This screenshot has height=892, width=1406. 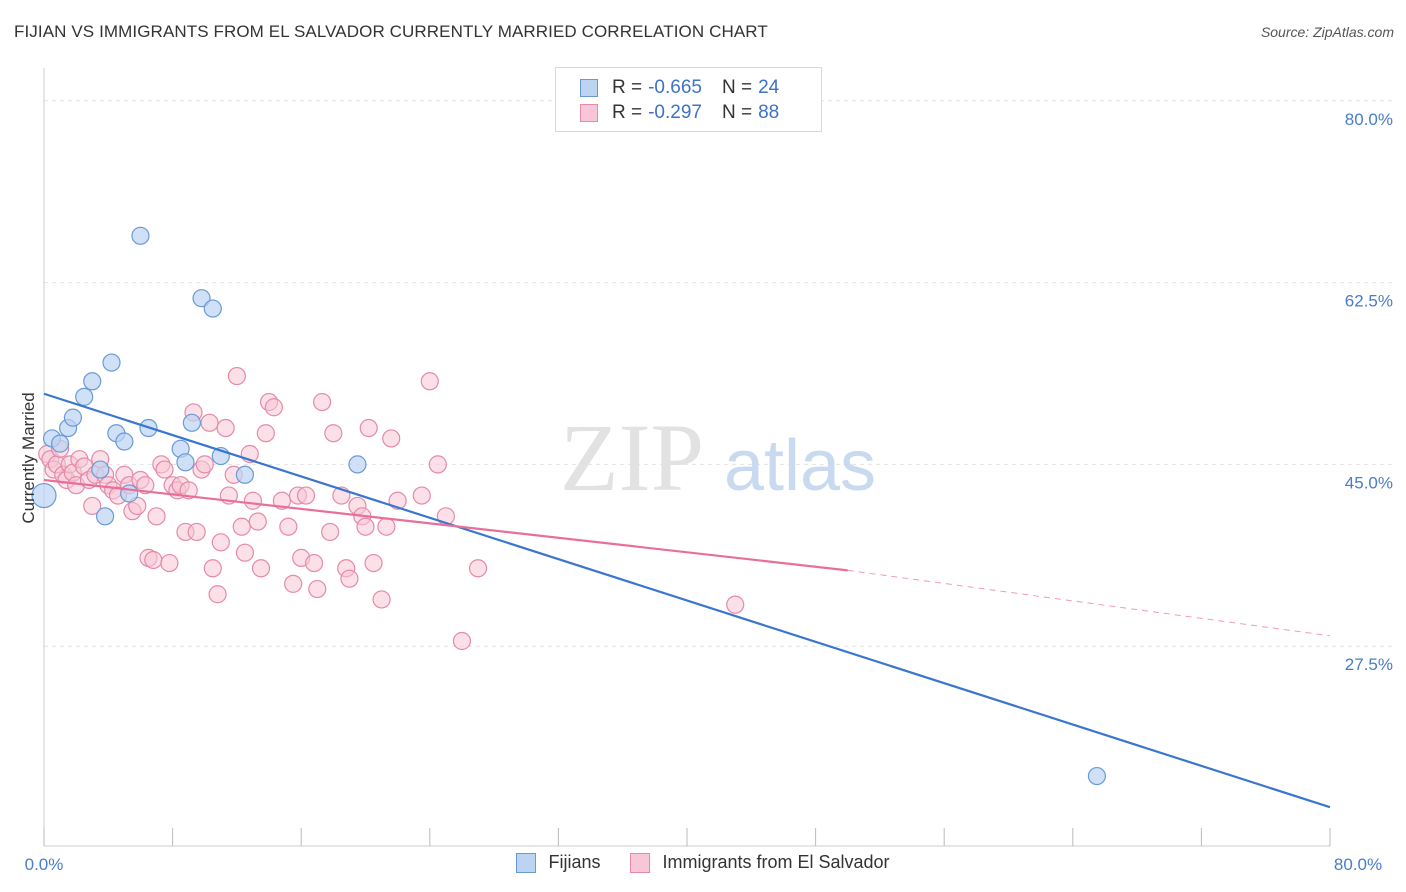 I want to click on legend-item-salvador: Immigrants from El Salvador, so click(x=760, y=862).